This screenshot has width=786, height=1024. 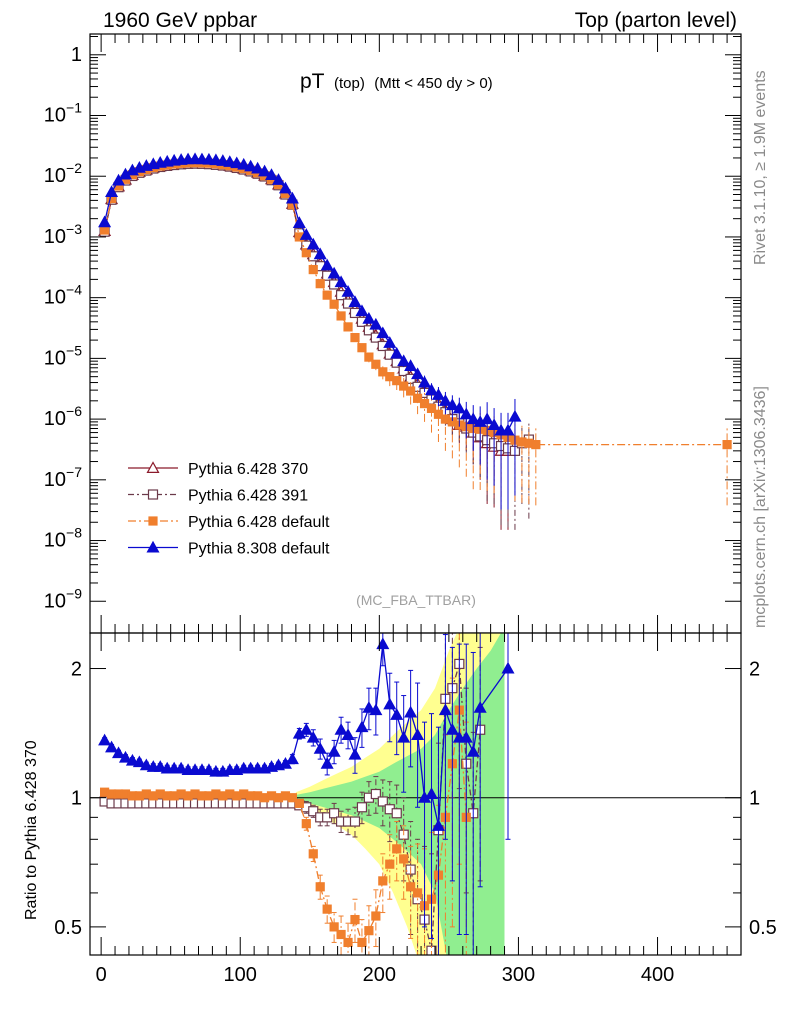 I want to click on y-tick-exponent: −8, so click(x=74, y=533).